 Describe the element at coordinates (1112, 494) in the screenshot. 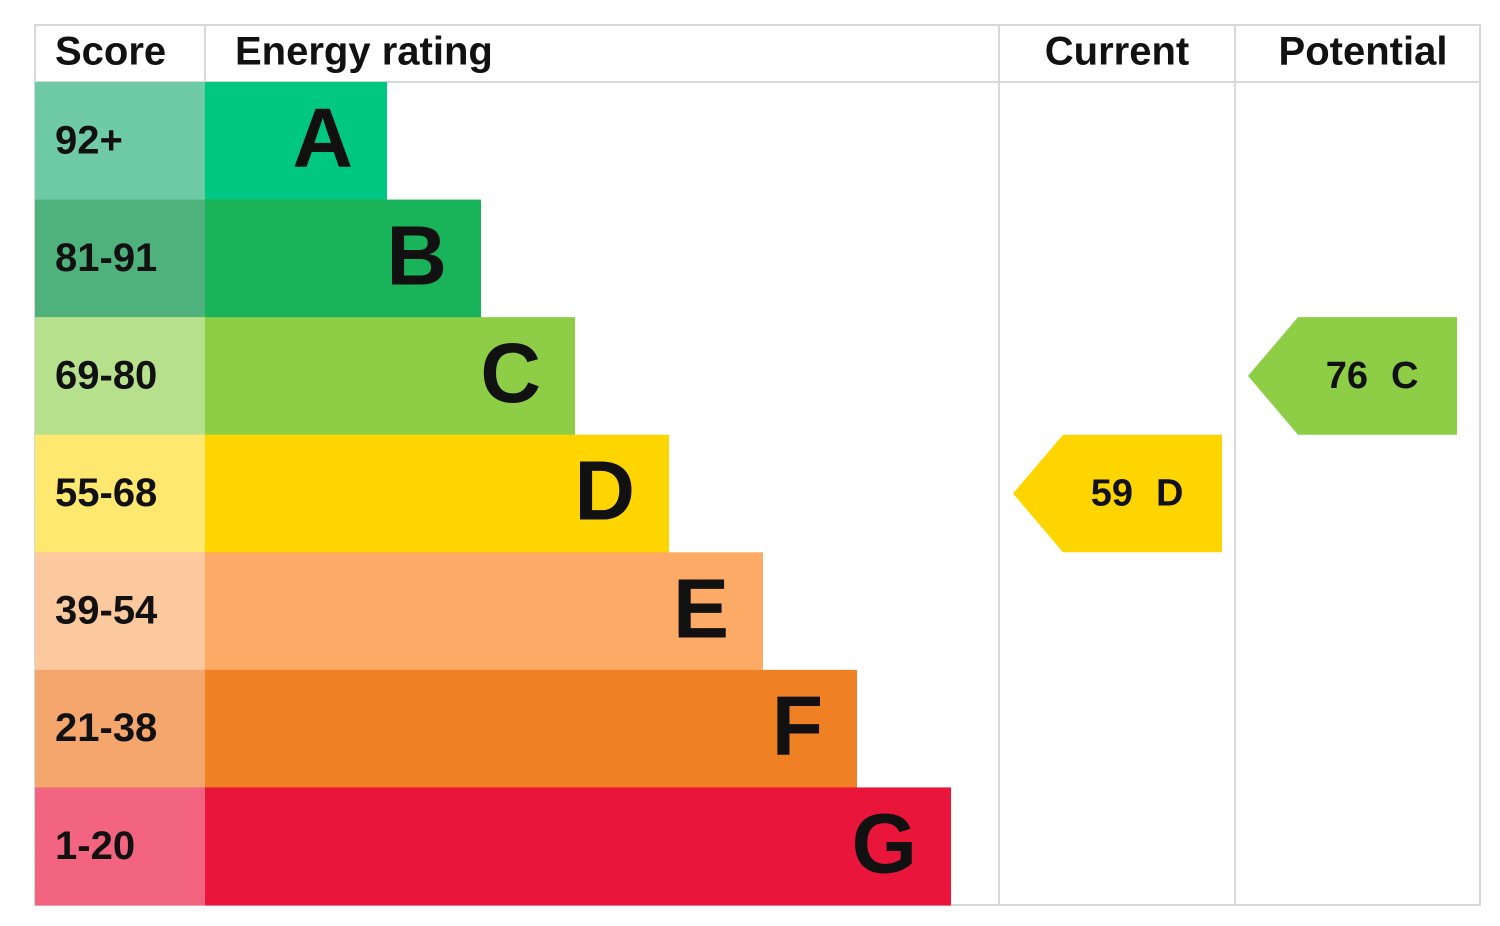

I see `current-score: 59` at that location.